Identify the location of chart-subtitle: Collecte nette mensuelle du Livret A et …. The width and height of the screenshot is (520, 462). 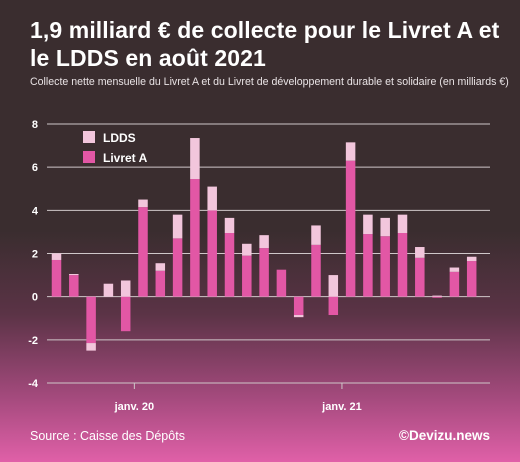
(269, 82).